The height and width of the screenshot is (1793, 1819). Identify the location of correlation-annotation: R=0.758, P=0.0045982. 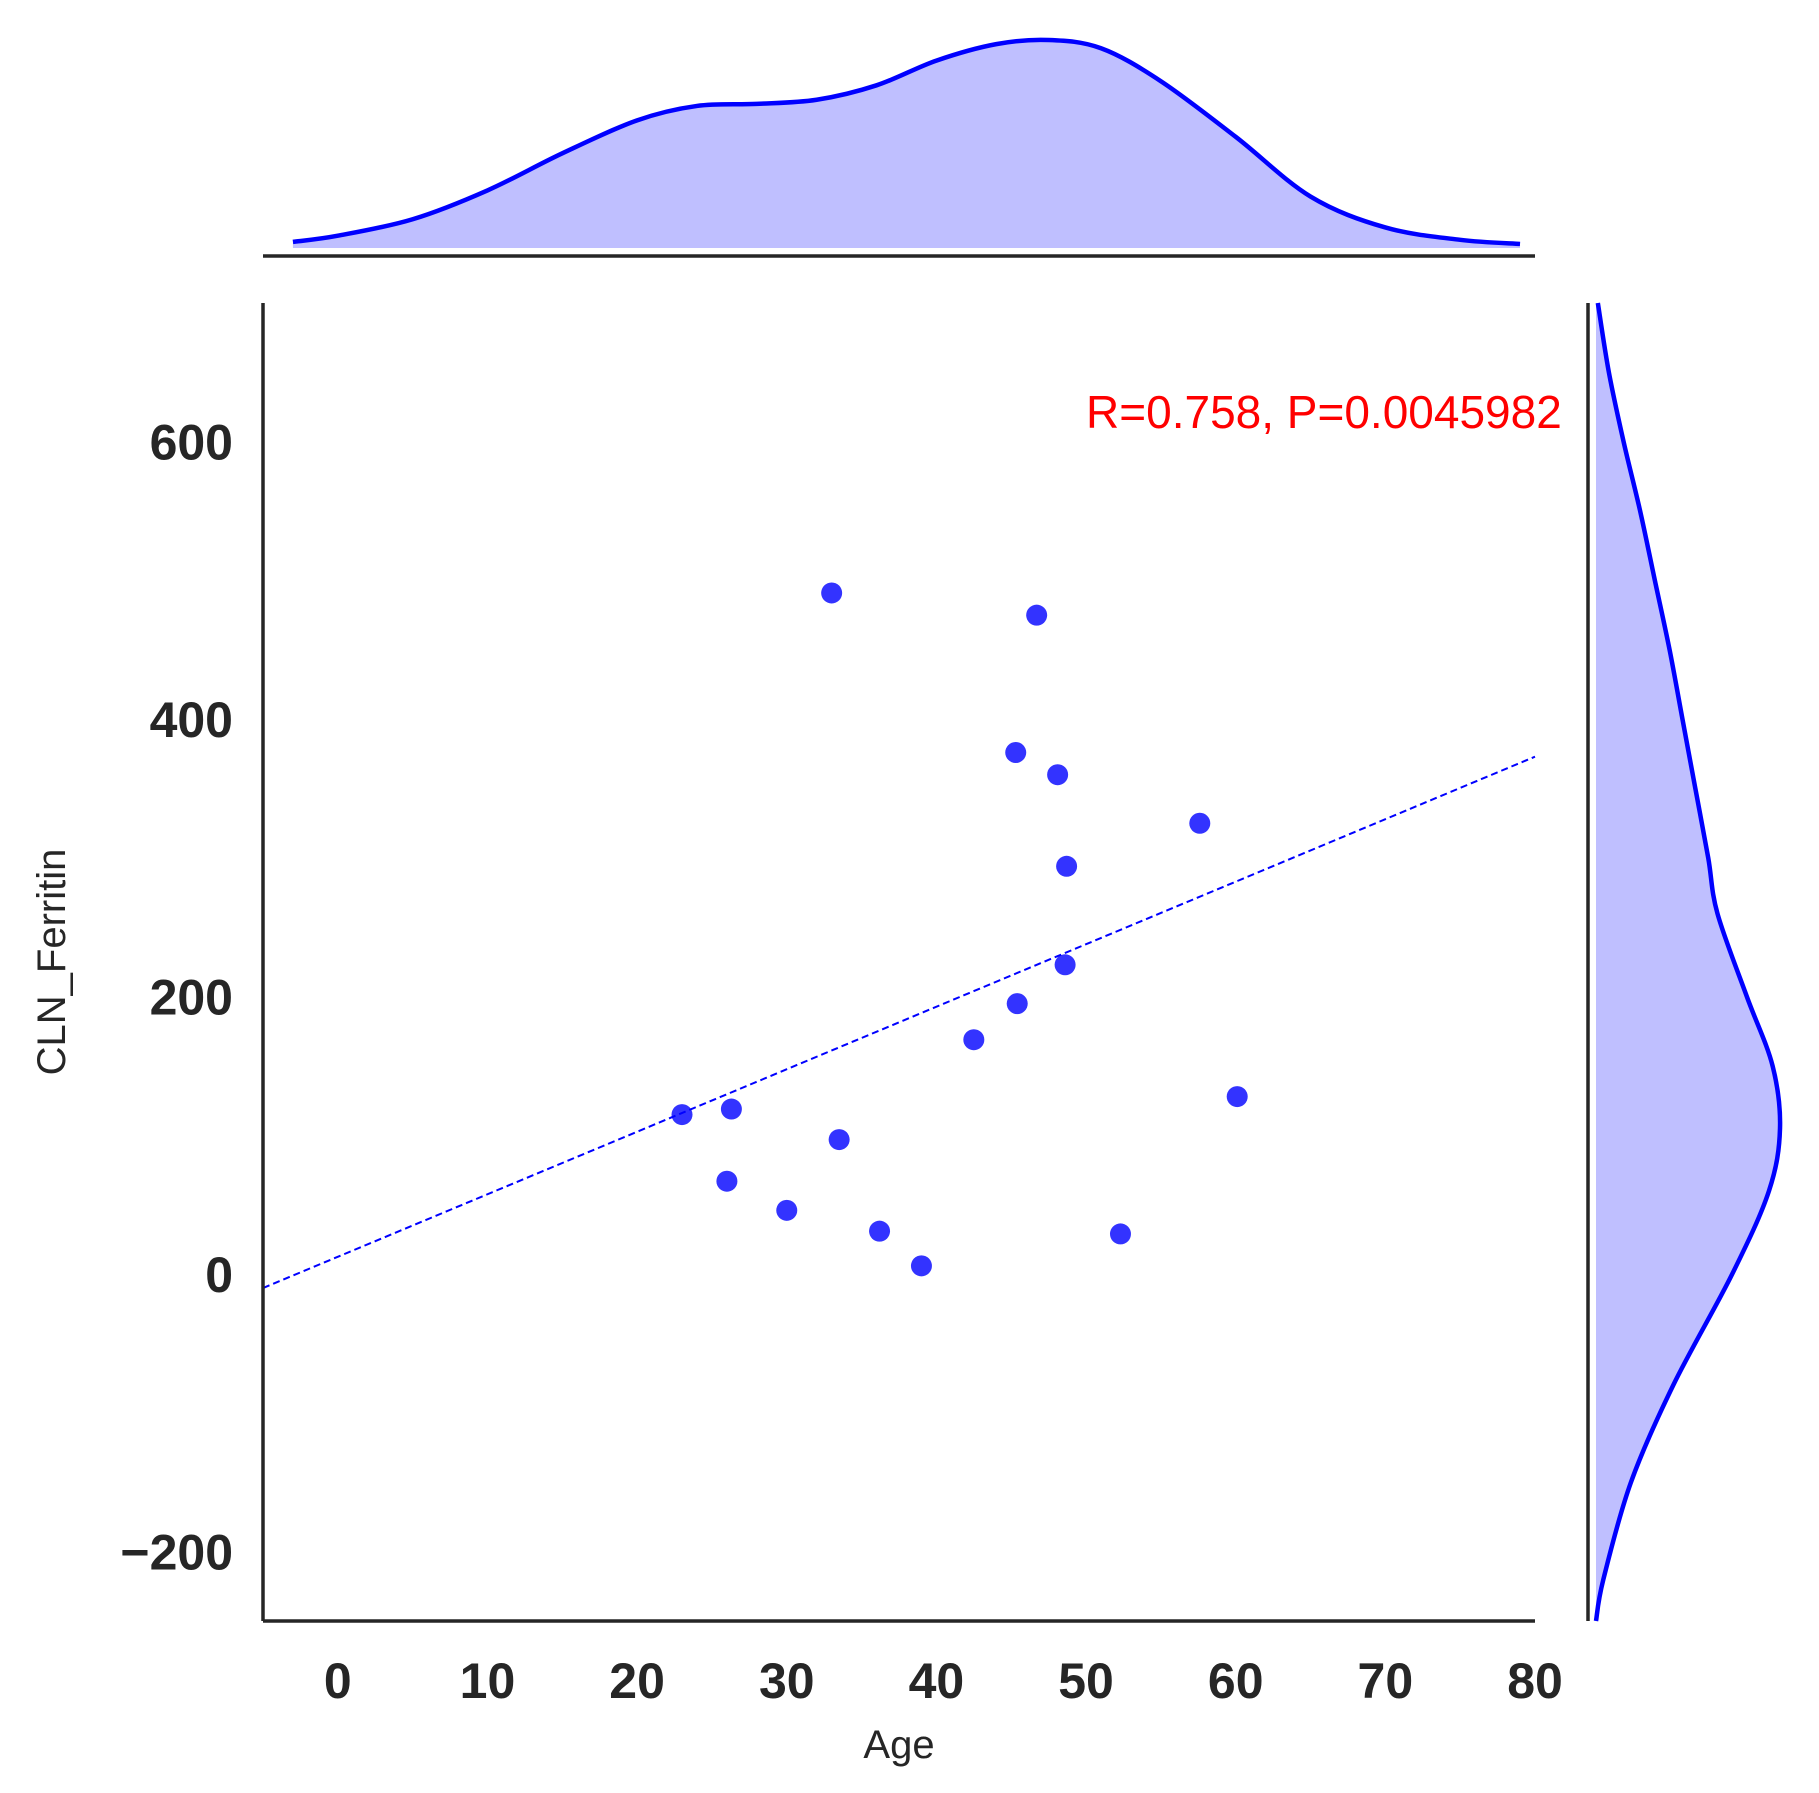
(1324, 412).